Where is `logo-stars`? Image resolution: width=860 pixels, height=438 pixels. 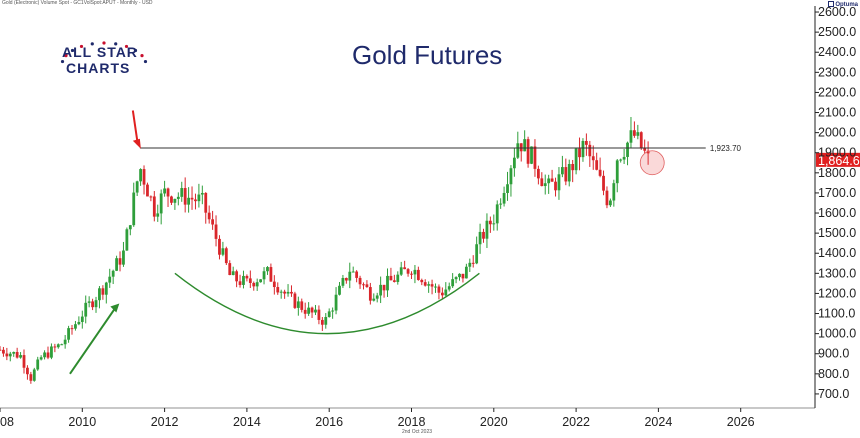 logo-stars is located at coordinates (104, 52).